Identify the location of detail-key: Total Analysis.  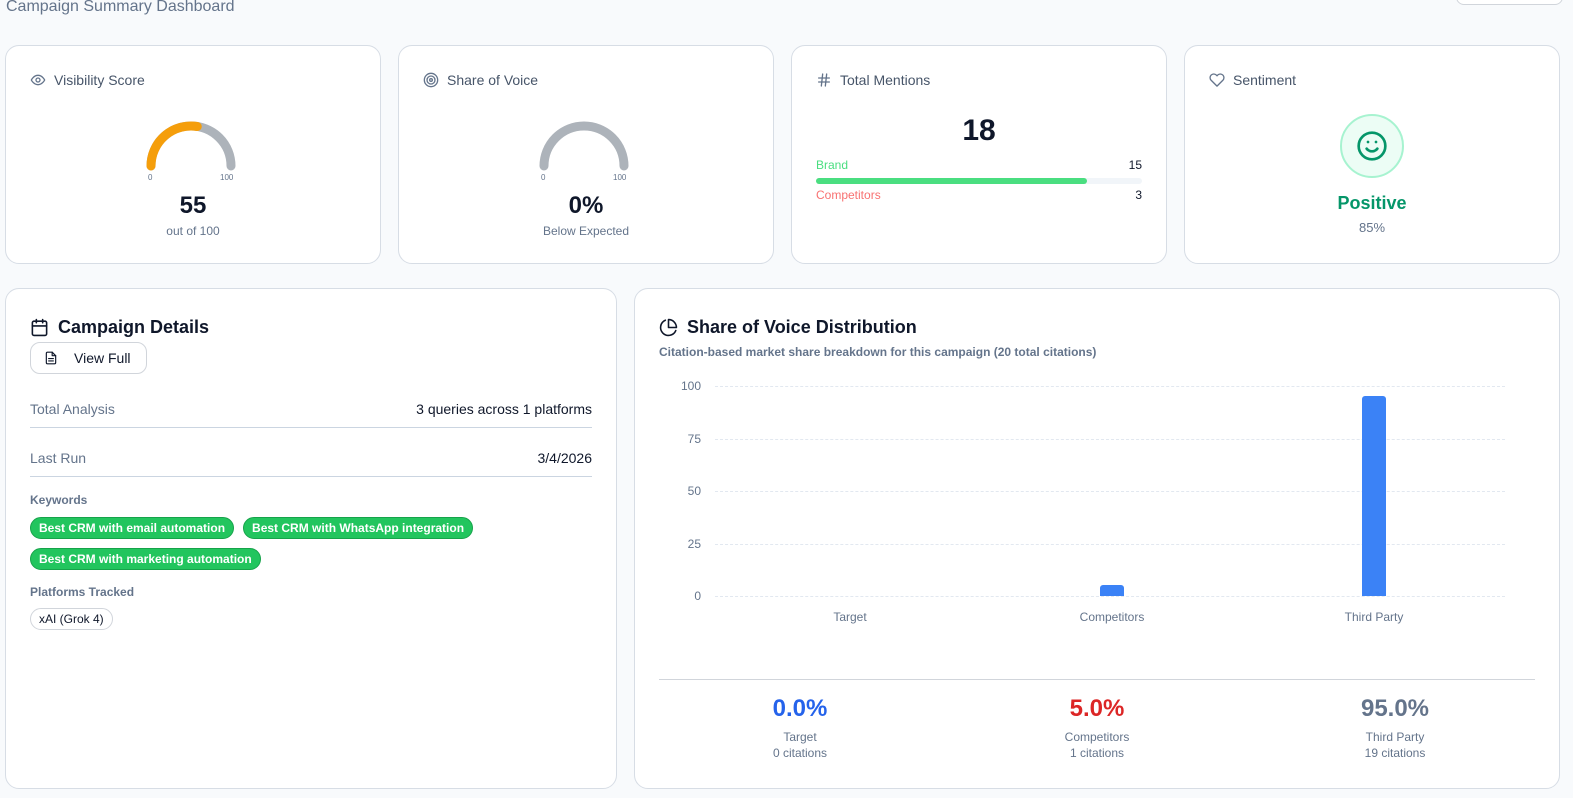
(72, 408).